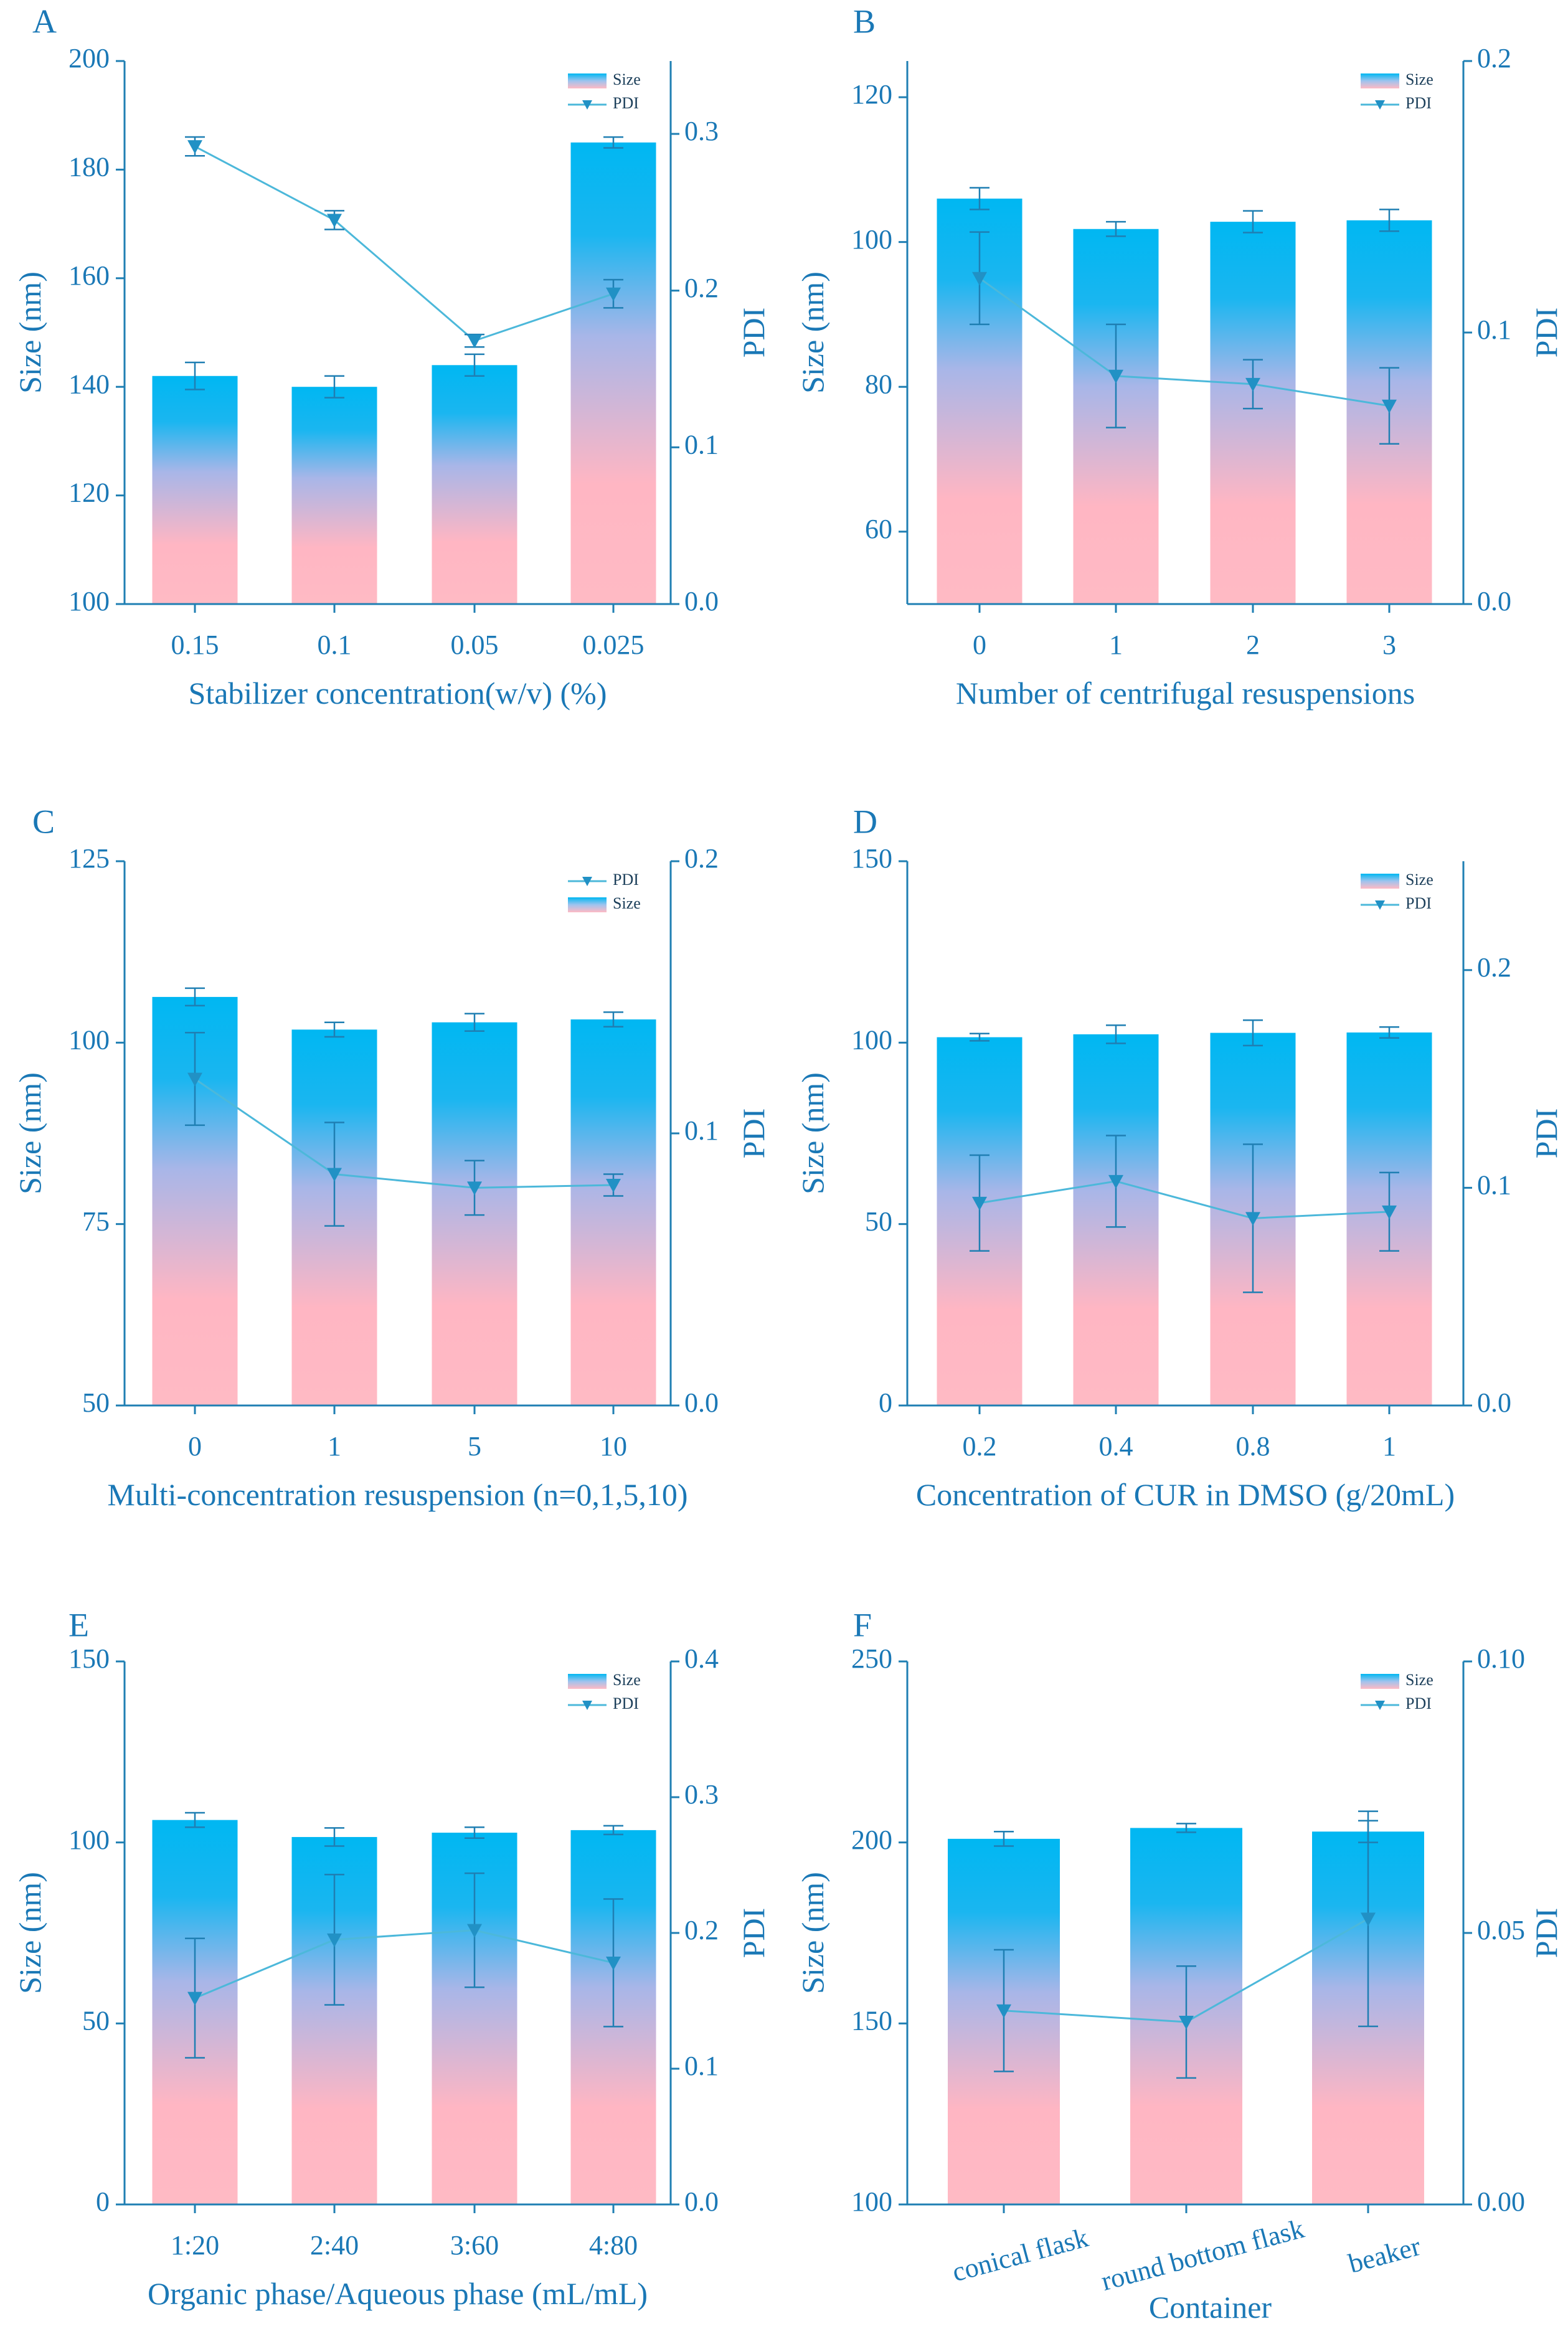  Describe the element at coordinates (1368, 1919) in the screenshot. I see `pdi-point-beaker` at that location.